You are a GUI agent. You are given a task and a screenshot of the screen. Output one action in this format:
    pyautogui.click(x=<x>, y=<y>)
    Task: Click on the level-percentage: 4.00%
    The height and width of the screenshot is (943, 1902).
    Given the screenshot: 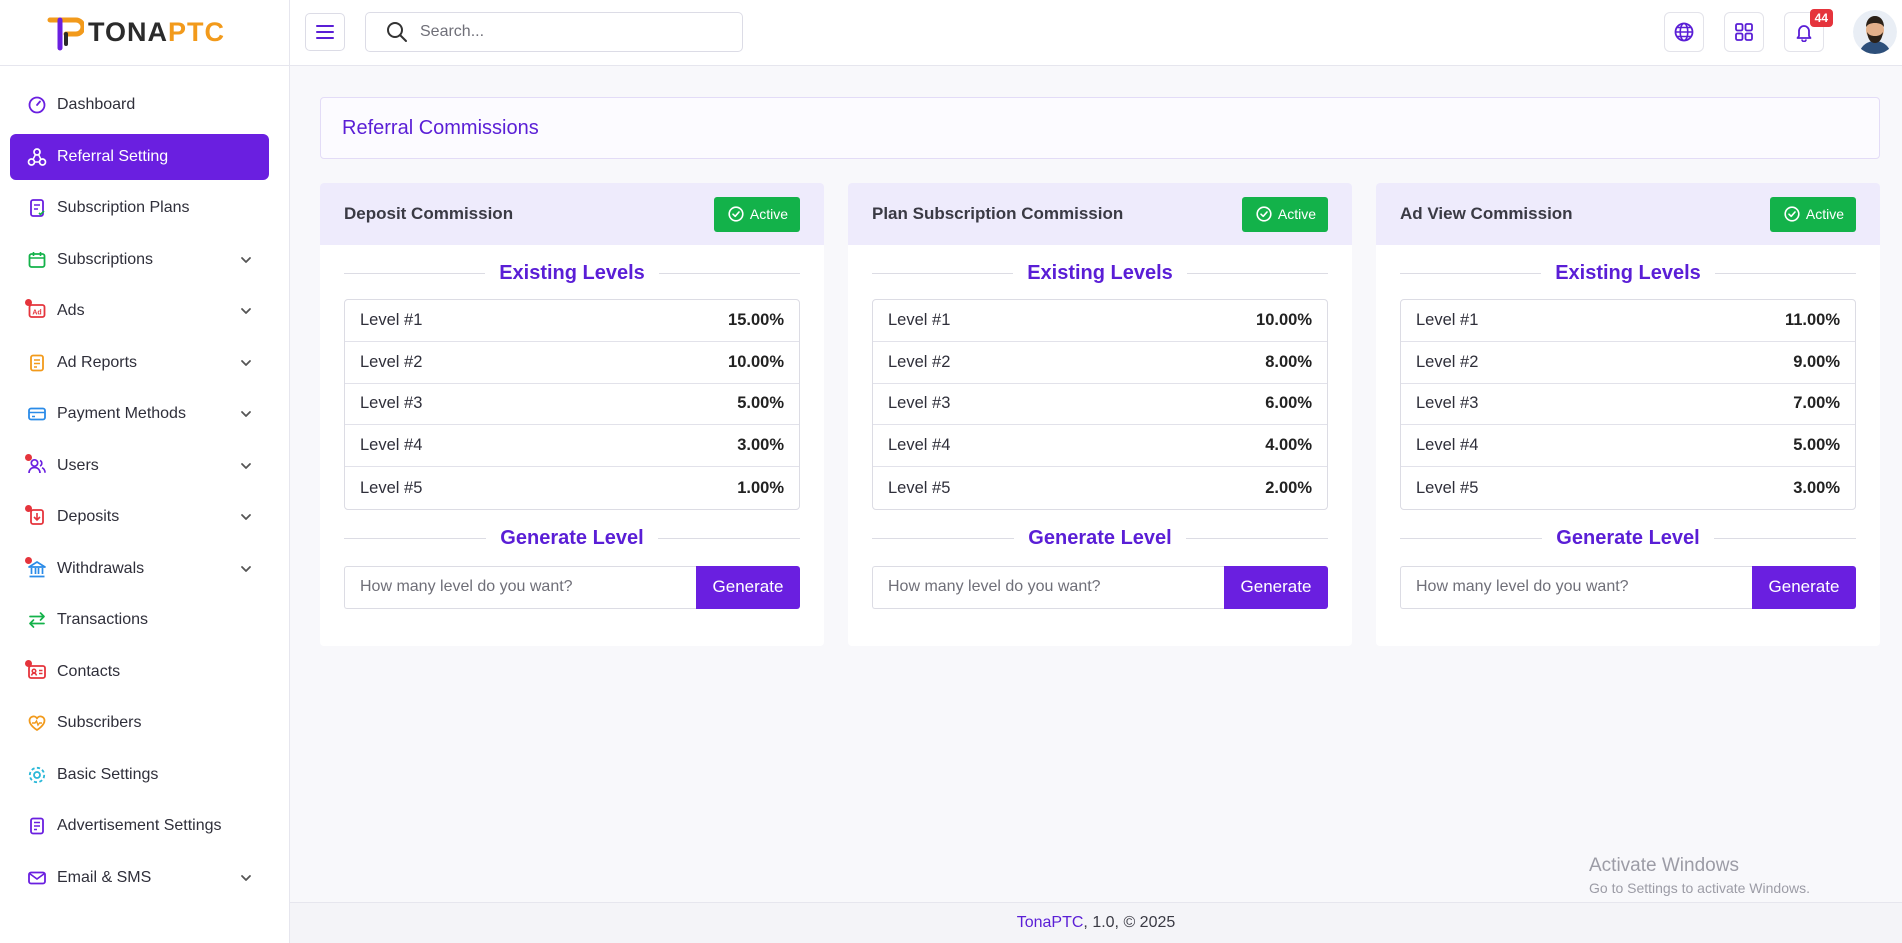 What is the action you would take?
    pyautogui.click(x=1288, y=445)
    